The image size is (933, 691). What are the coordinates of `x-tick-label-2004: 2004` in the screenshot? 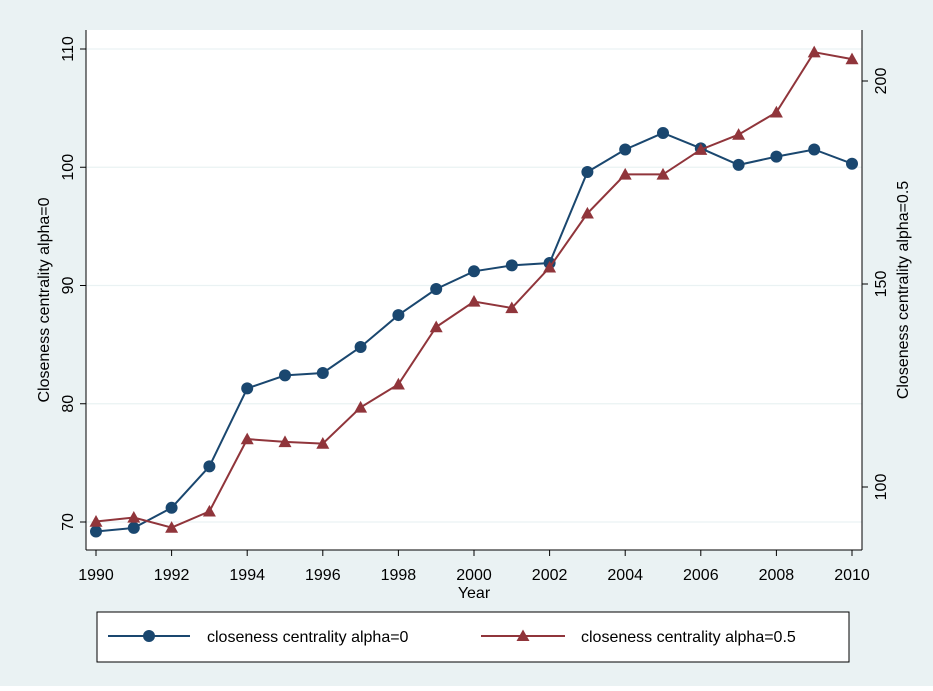 It's located at (625, 575).